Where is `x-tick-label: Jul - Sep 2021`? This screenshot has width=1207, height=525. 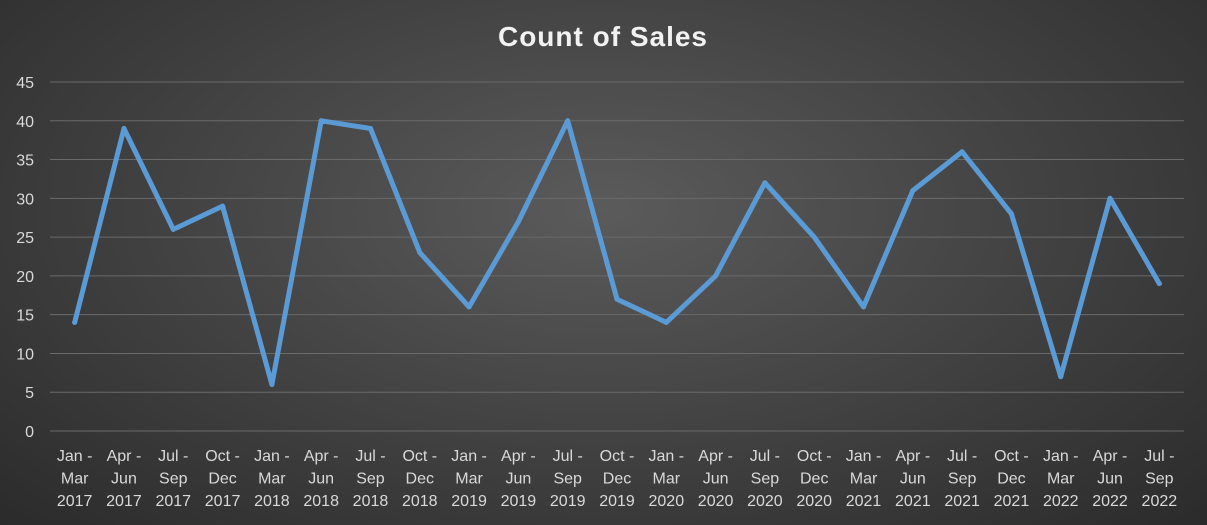 x-tick-label: Jul - Sep 2021 is located at coordinates (962, 479).